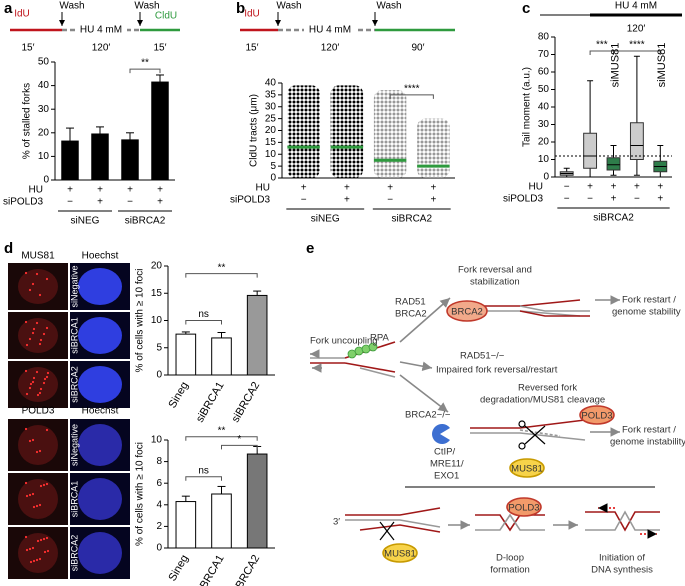 This screenshot has width=685, height=586. Describe the element at coordinates (254, 130) in the screenshot. I see `y-axis-label: CldU tracts (μm)` at that location.